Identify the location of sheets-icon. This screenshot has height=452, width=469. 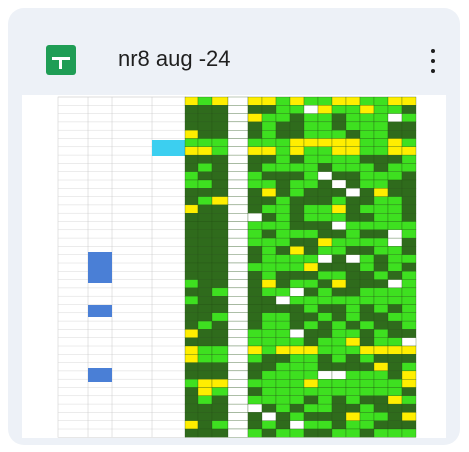
(61, 60).